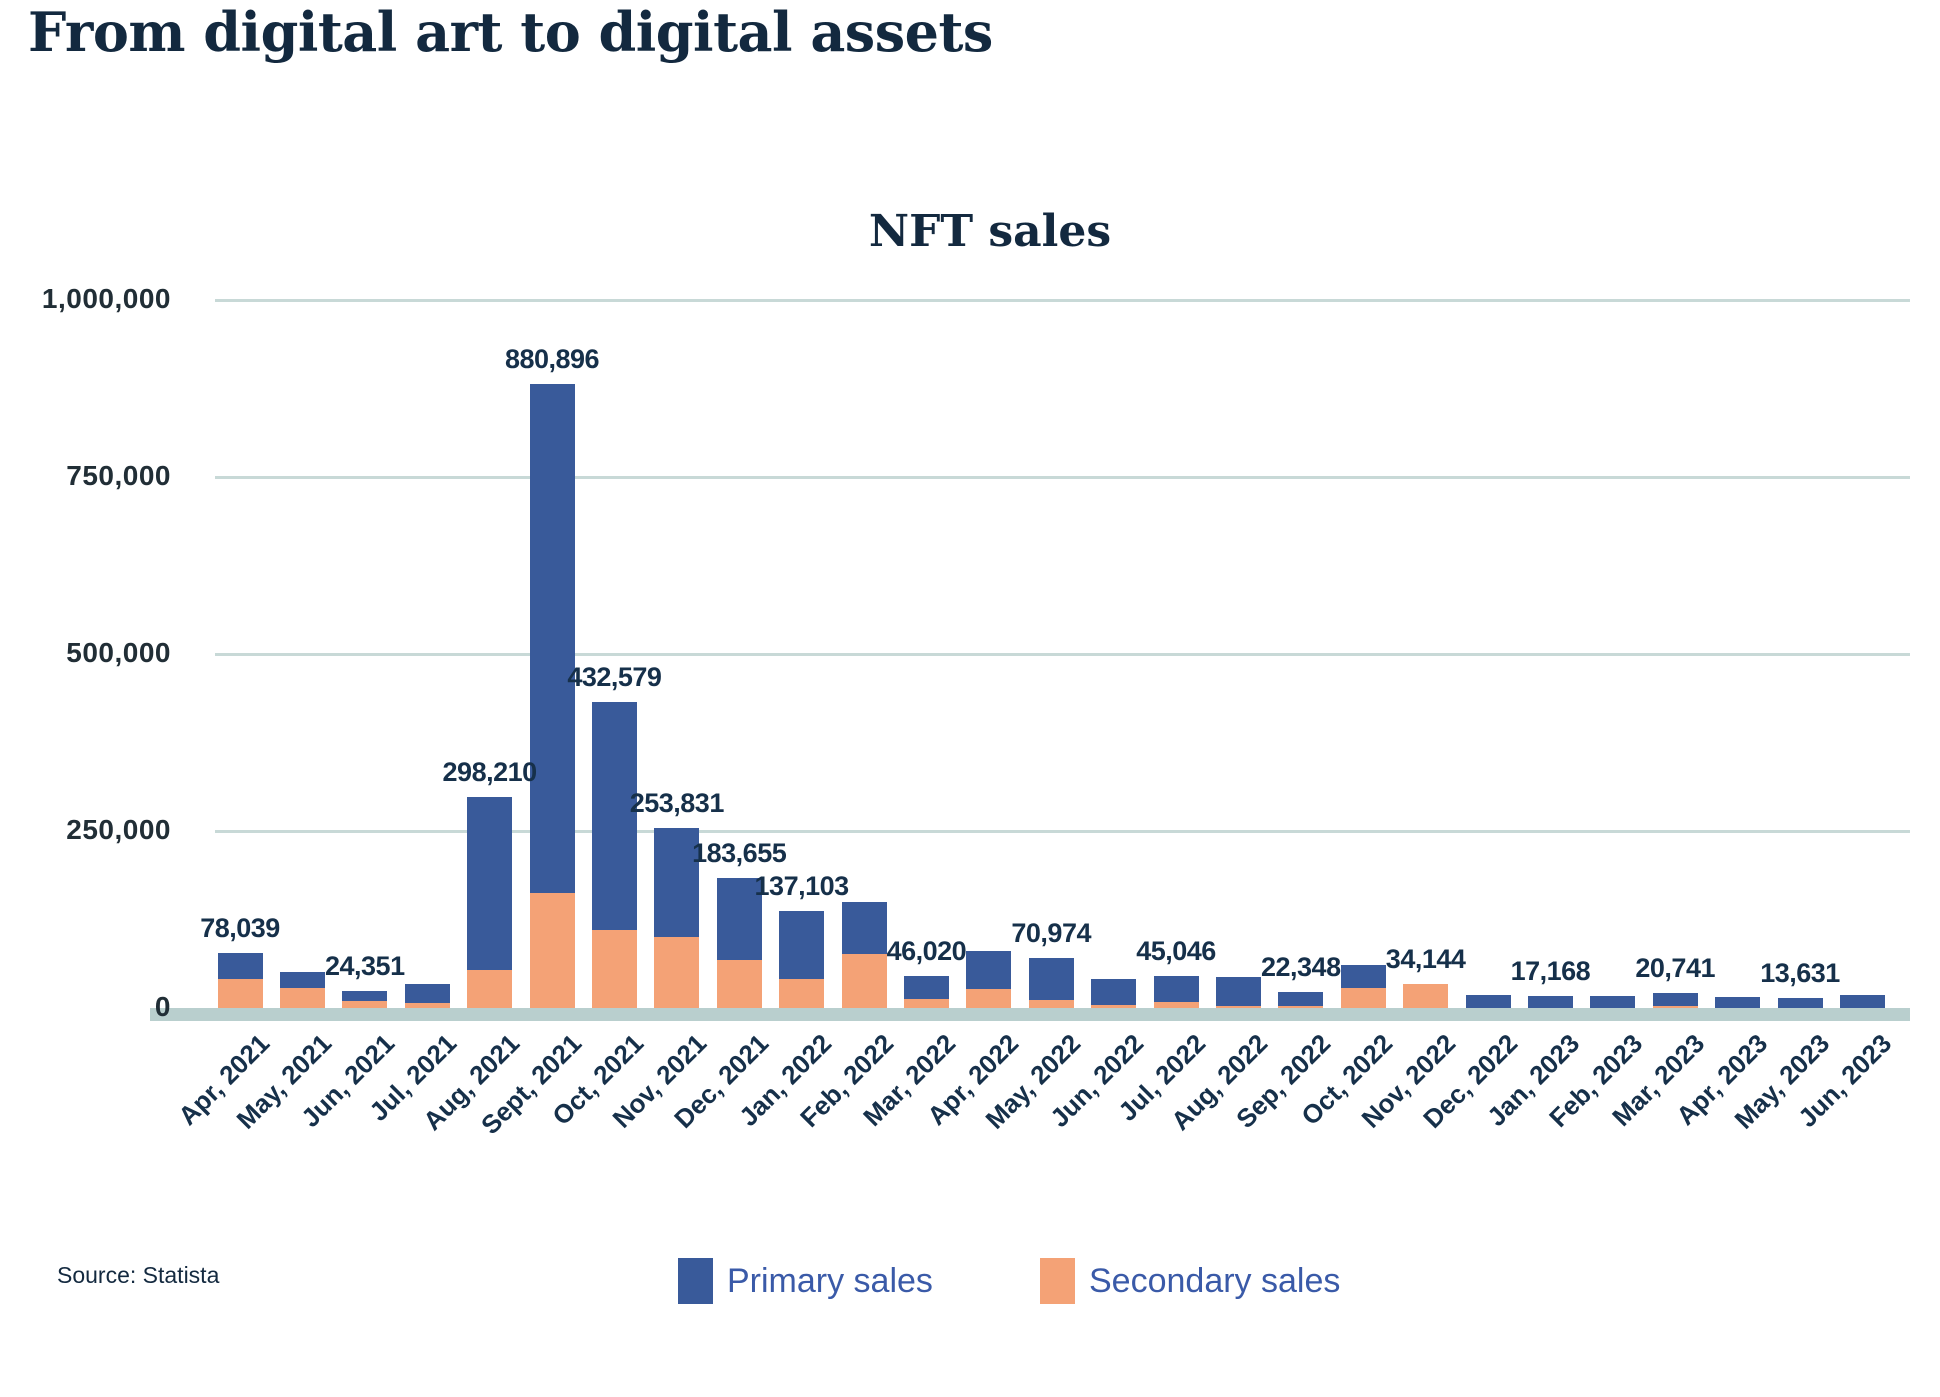  I want to click on bar-jun-2022, so click(1114, 993).